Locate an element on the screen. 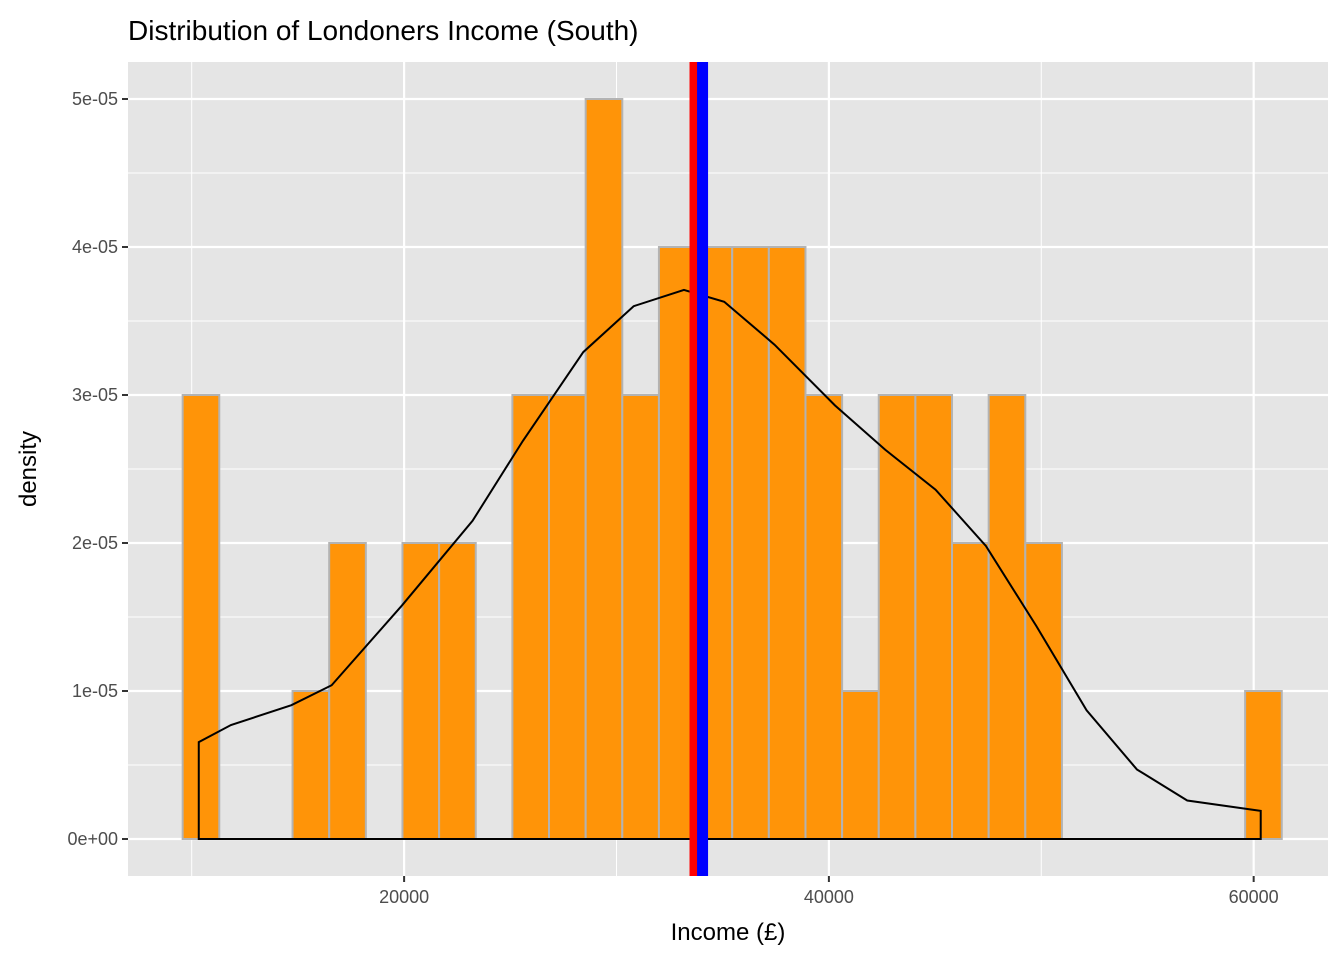 The height and width of the screenshot is (965, 1344). y-tick-label: 1e-05 is located at coordinates (95, 691).